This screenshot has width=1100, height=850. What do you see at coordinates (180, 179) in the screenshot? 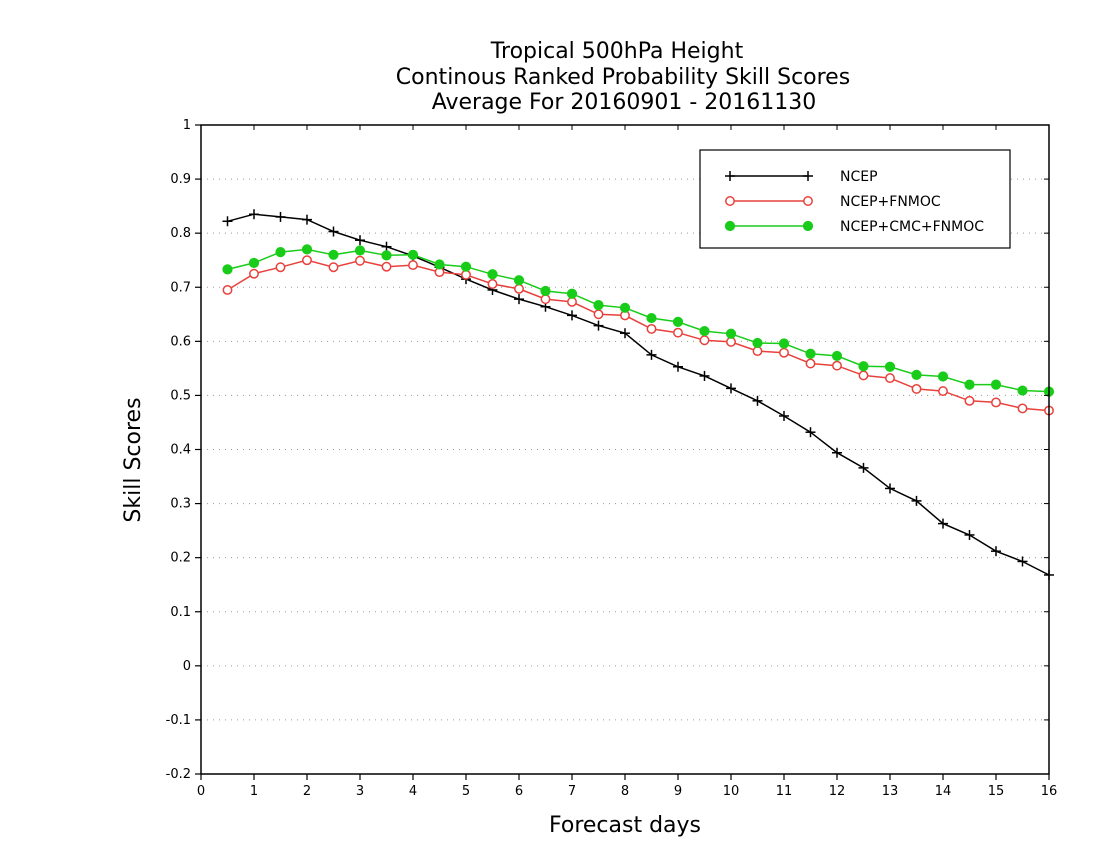
I see `y-tick-label: 0.9` at bounding box center [180, 179].